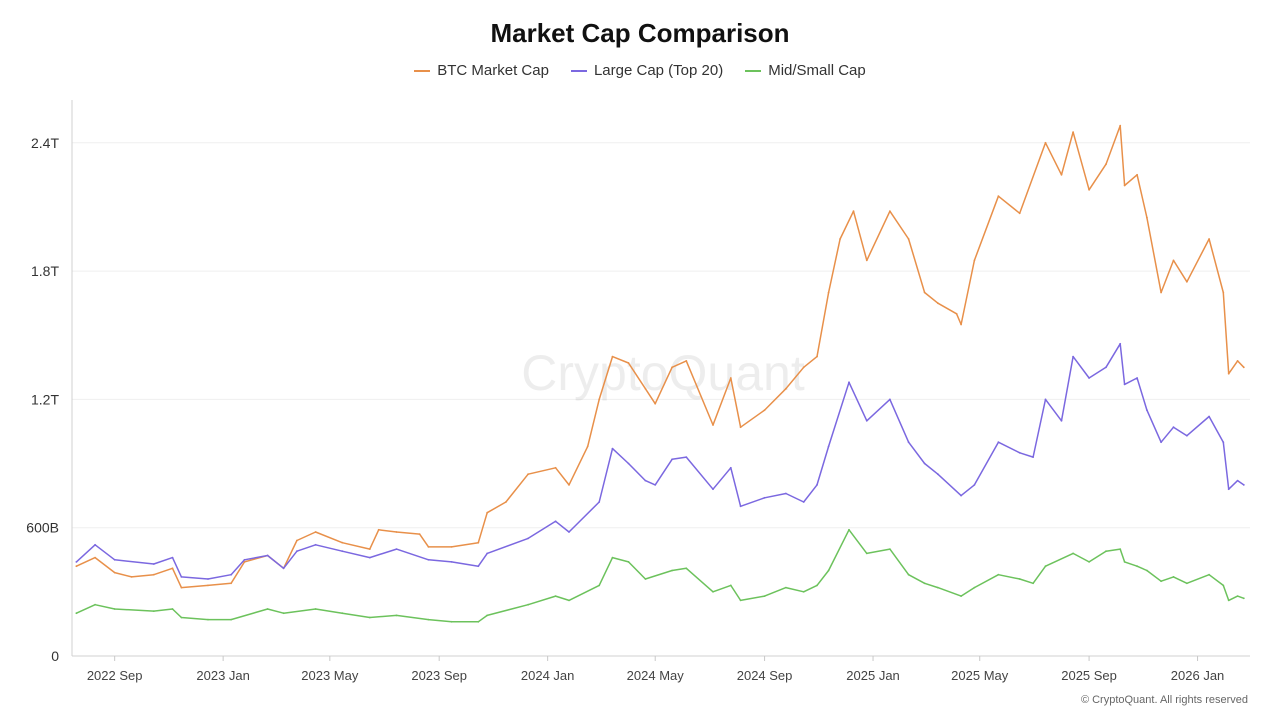 The height and width of the screenshot is (720, 1280). Describe the element at coordinates (330, 675) in the screenshot. I see `x-tick-label: 2023 May` at that location.